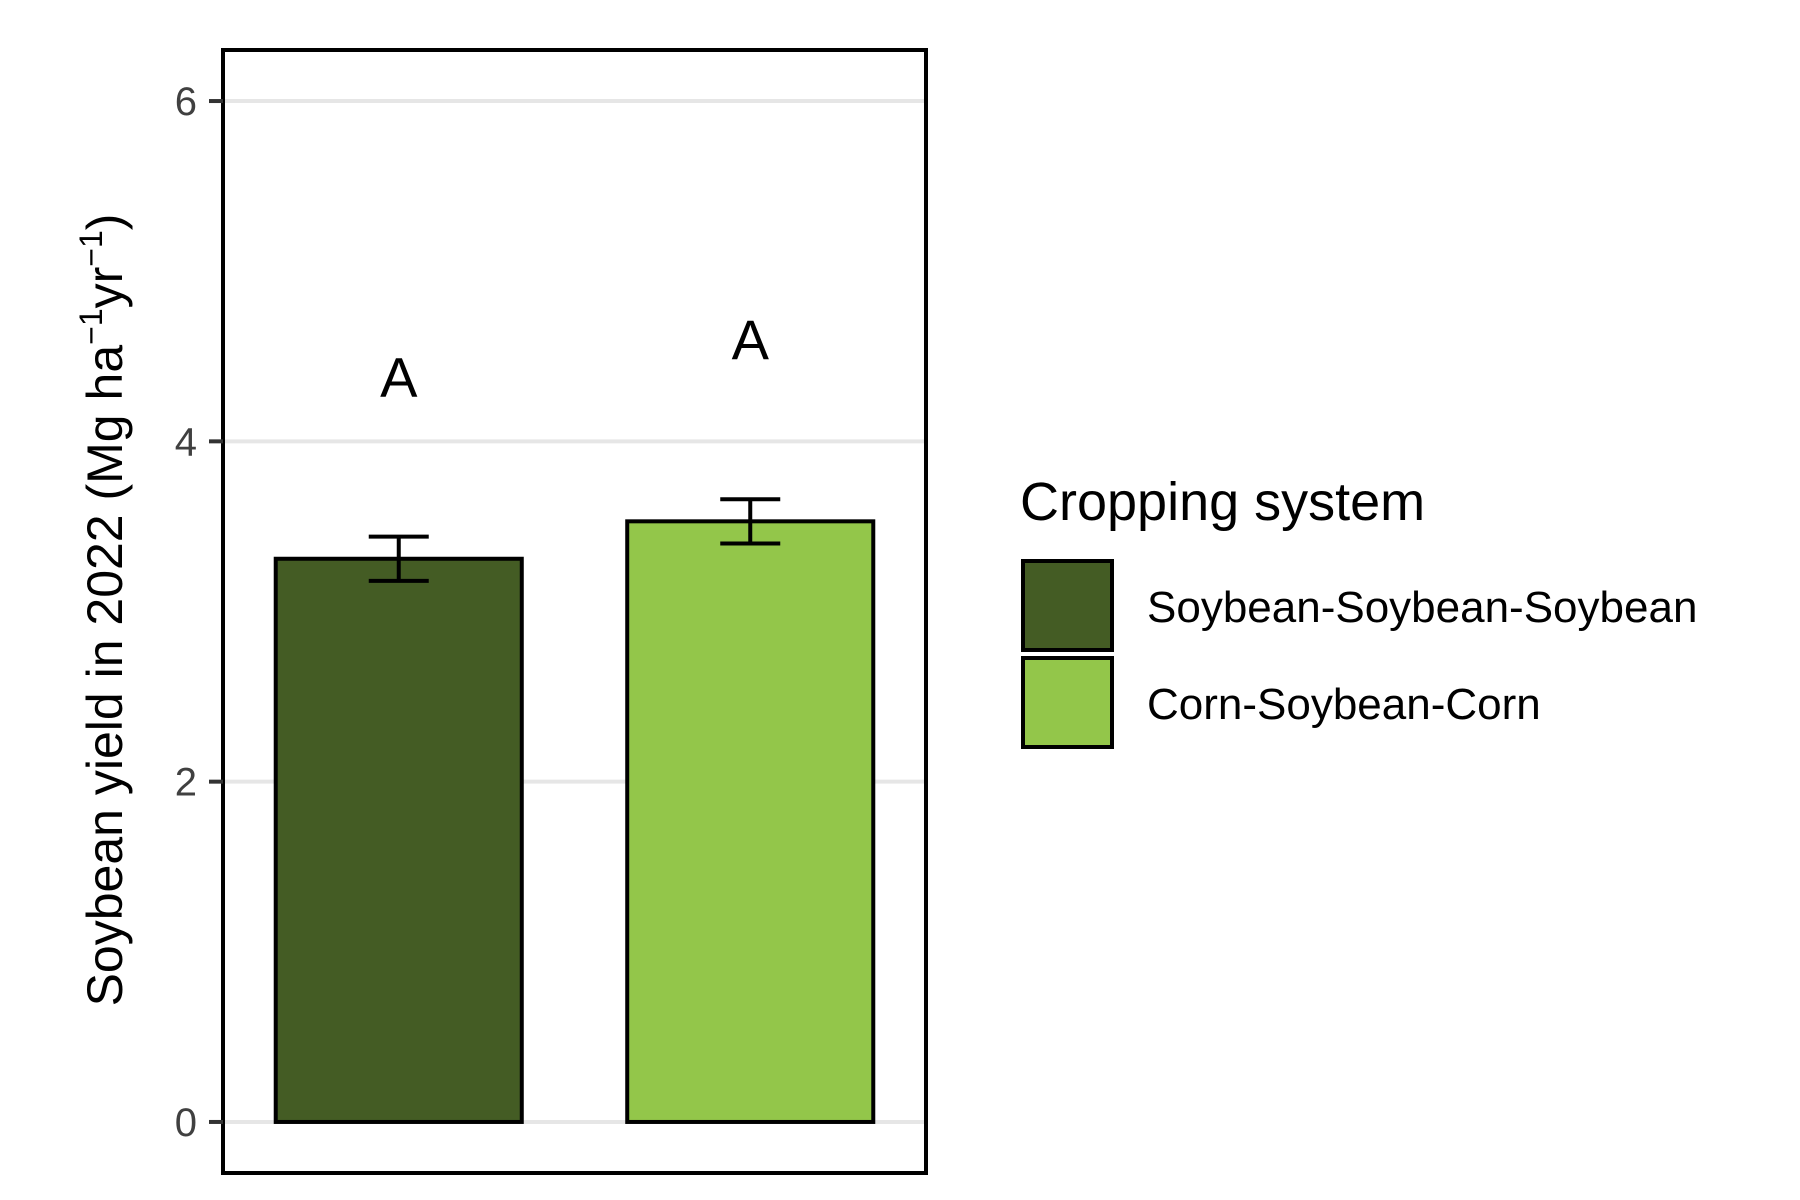 This screenshot has width=1800, height=1200. What do you see at coordinates (751, 339) in the screenshot?
I see `significance-letter-corn-soybean-corn: A` at bounding box center [751, 339].